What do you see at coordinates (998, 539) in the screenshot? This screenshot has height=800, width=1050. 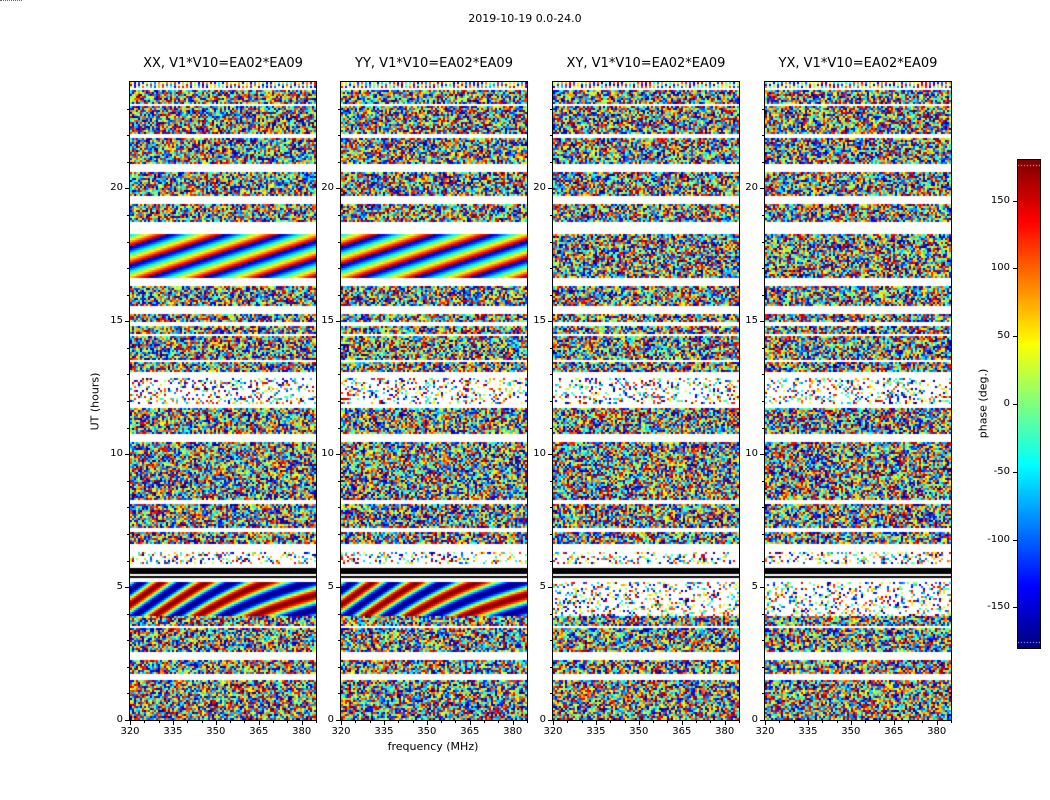 I see `colorbar-tick-label: -100` at bounding box center [998, 539].